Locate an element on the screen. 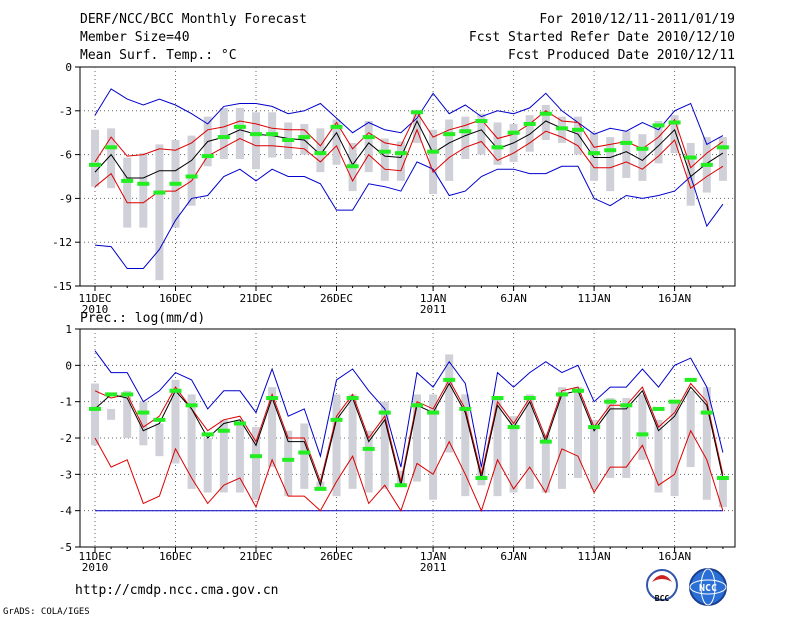 This screenshot has height=622, width=800. precip-variable-label: Prec.: log(mm/d) is located at coordinates (142, 318).